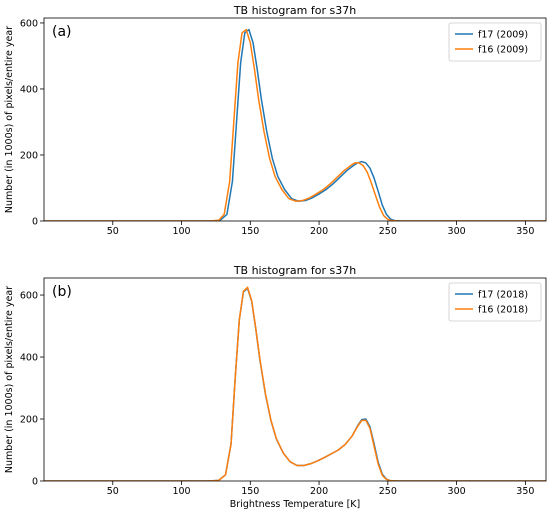  Describe the element at coordinates (503, 310) in the screenshot. I see `legend-entry: f16 (2018)` at that location.